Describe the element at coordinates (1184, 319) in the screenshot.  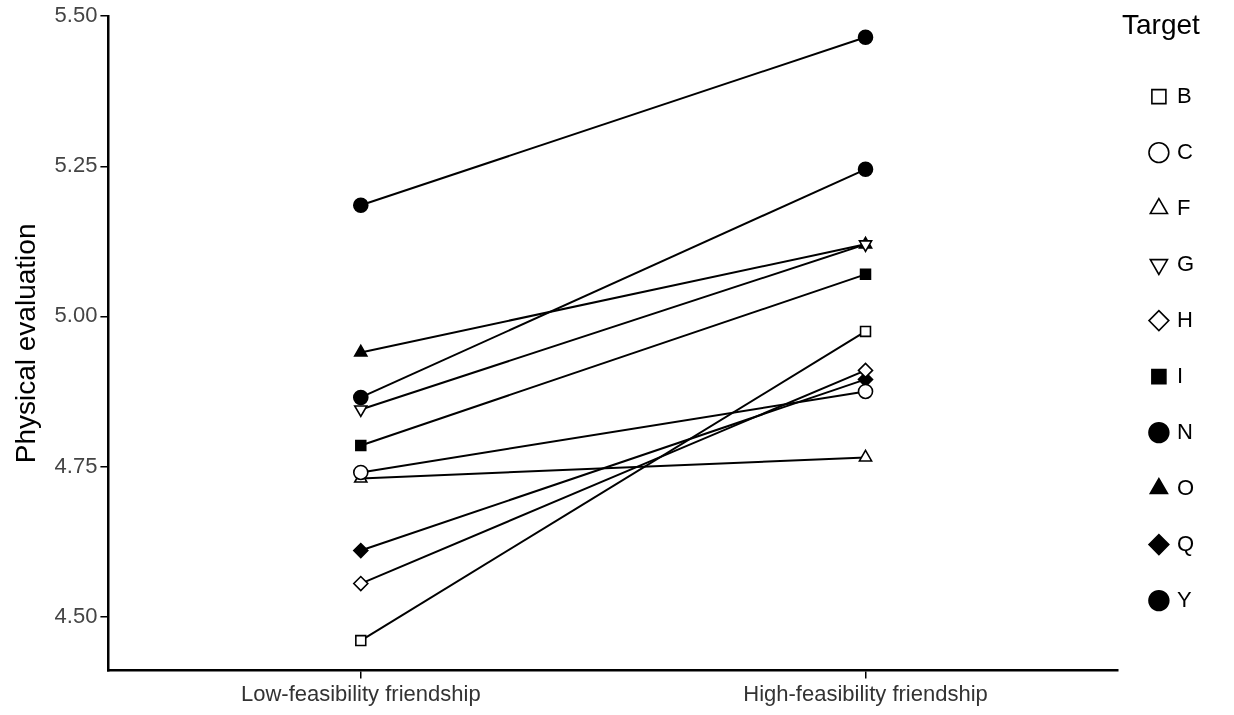
I see `legend-label: H` at that location.